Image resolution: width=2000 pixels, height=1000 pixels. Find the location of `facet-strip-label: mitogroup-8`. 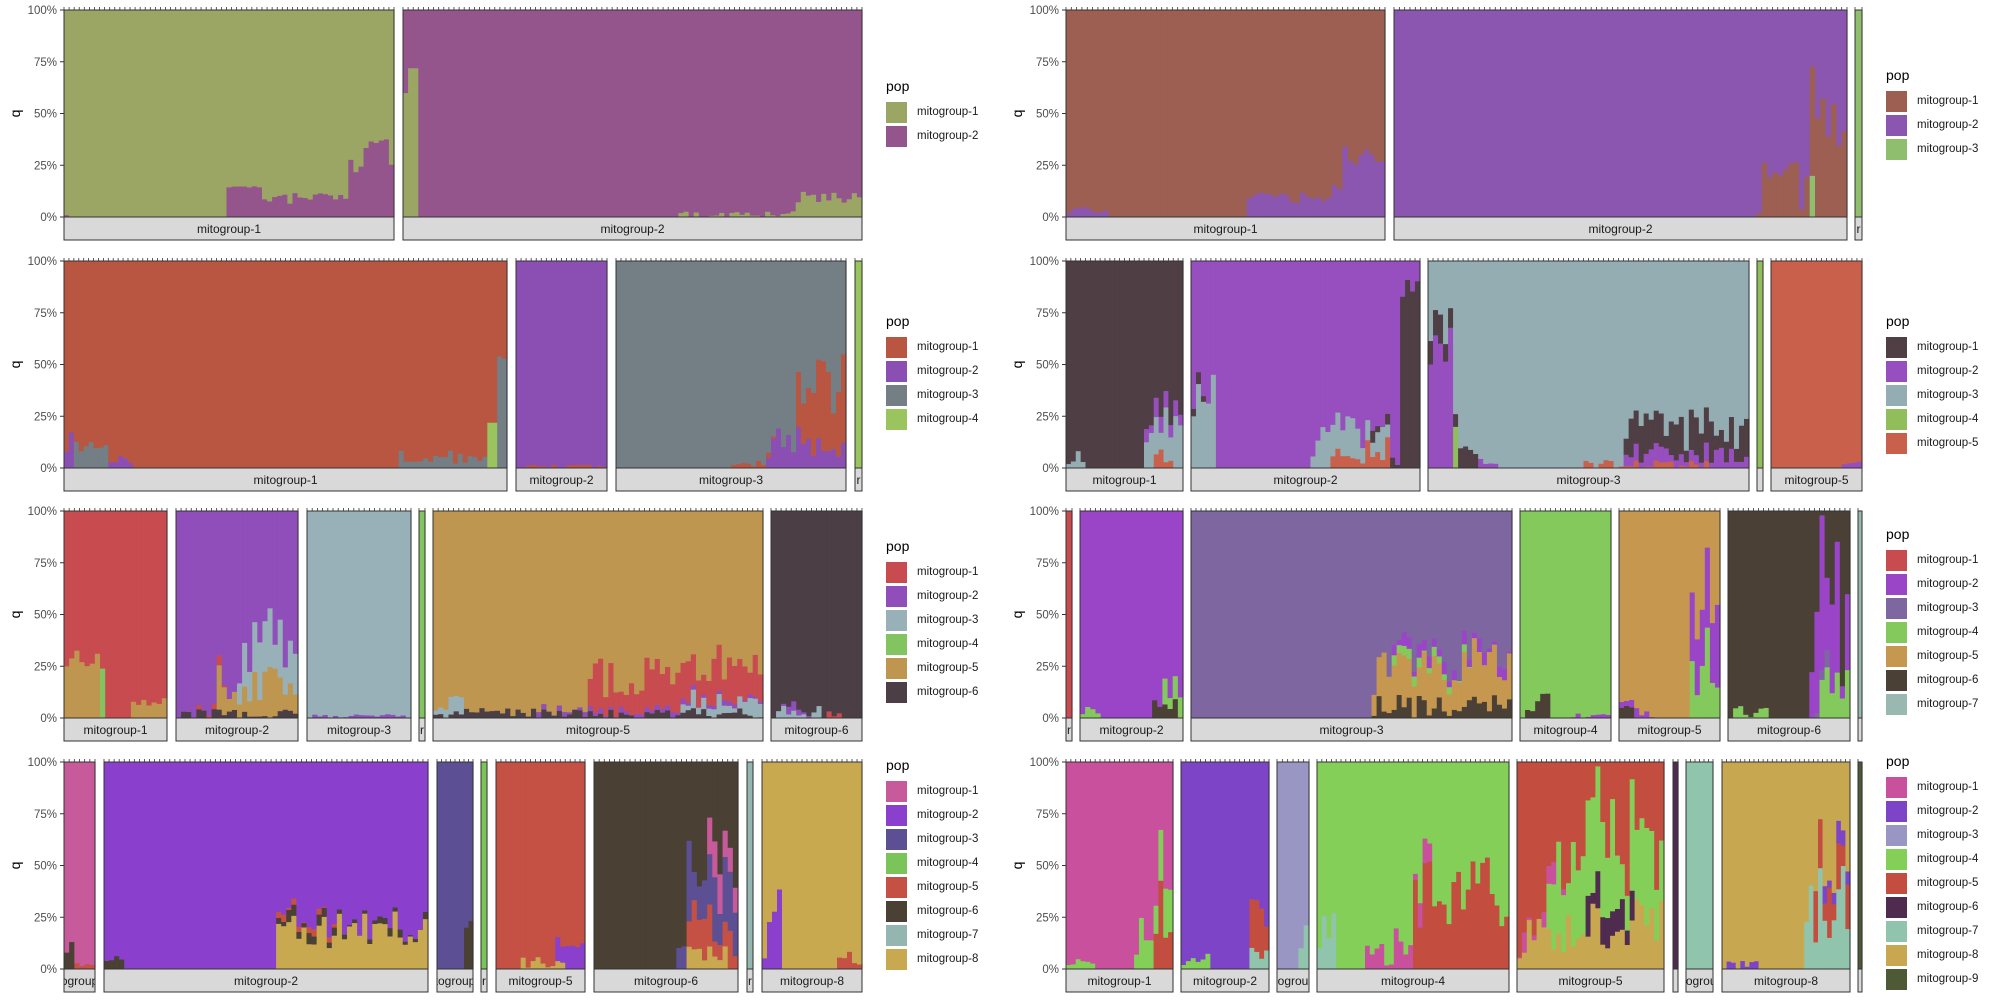

facet-strip-label: mitogroup-8 is located at coordinates (812, 981).